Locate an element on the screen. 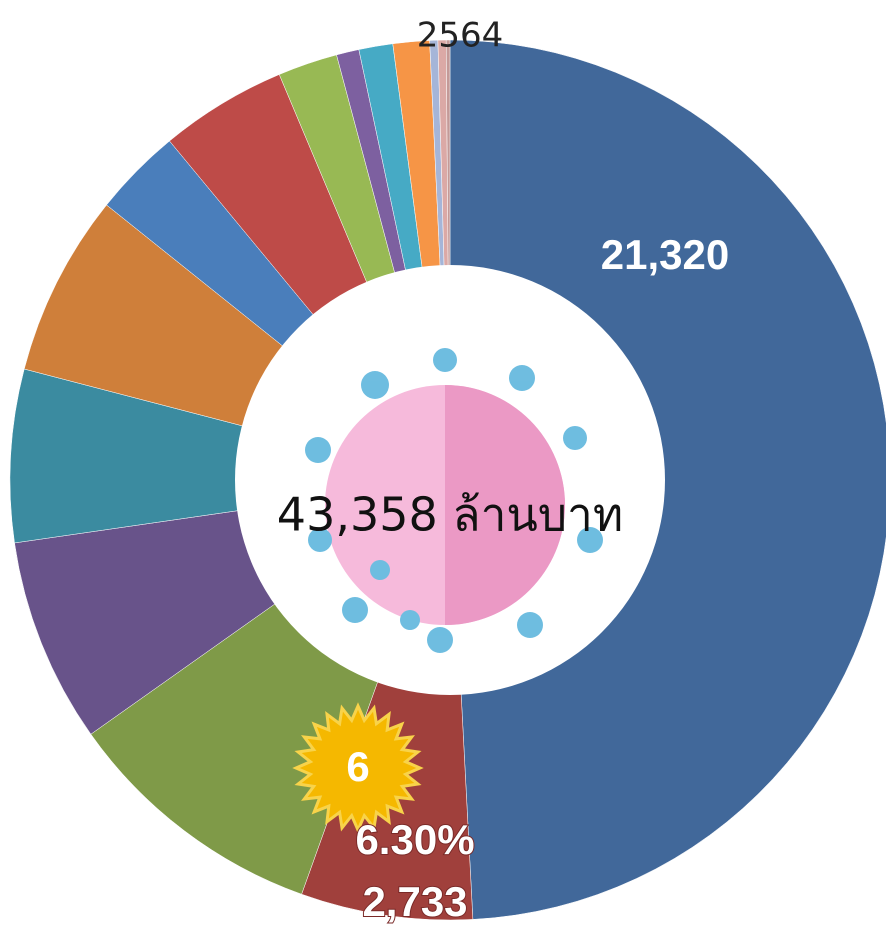 The height and width of the screenshot is (940, 886). center-label: 43,358 ล้านบาท is located at coordinates (450, 515).